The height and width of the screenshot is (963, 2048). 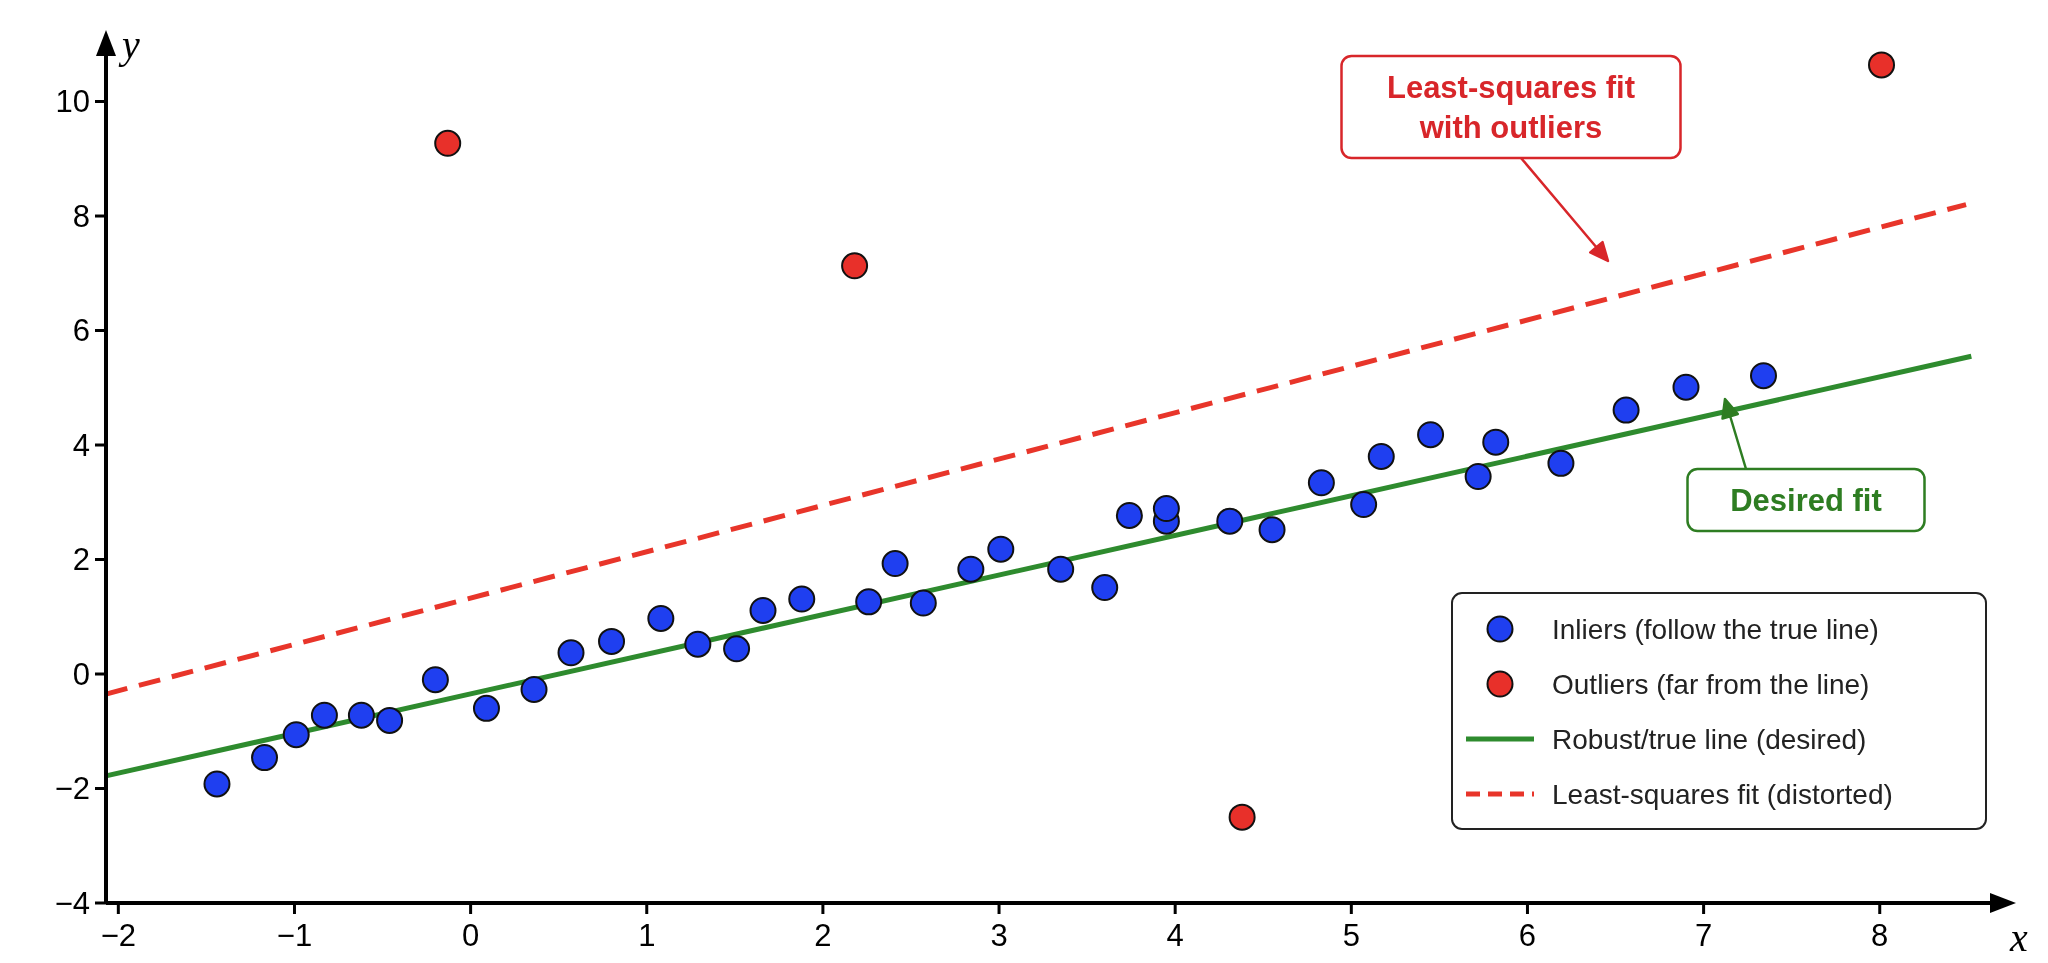 What do you see at coordinates (1175, 935) in the screenshot?
I see `x-tick-label: 4` at bounding box center [1175, 935].